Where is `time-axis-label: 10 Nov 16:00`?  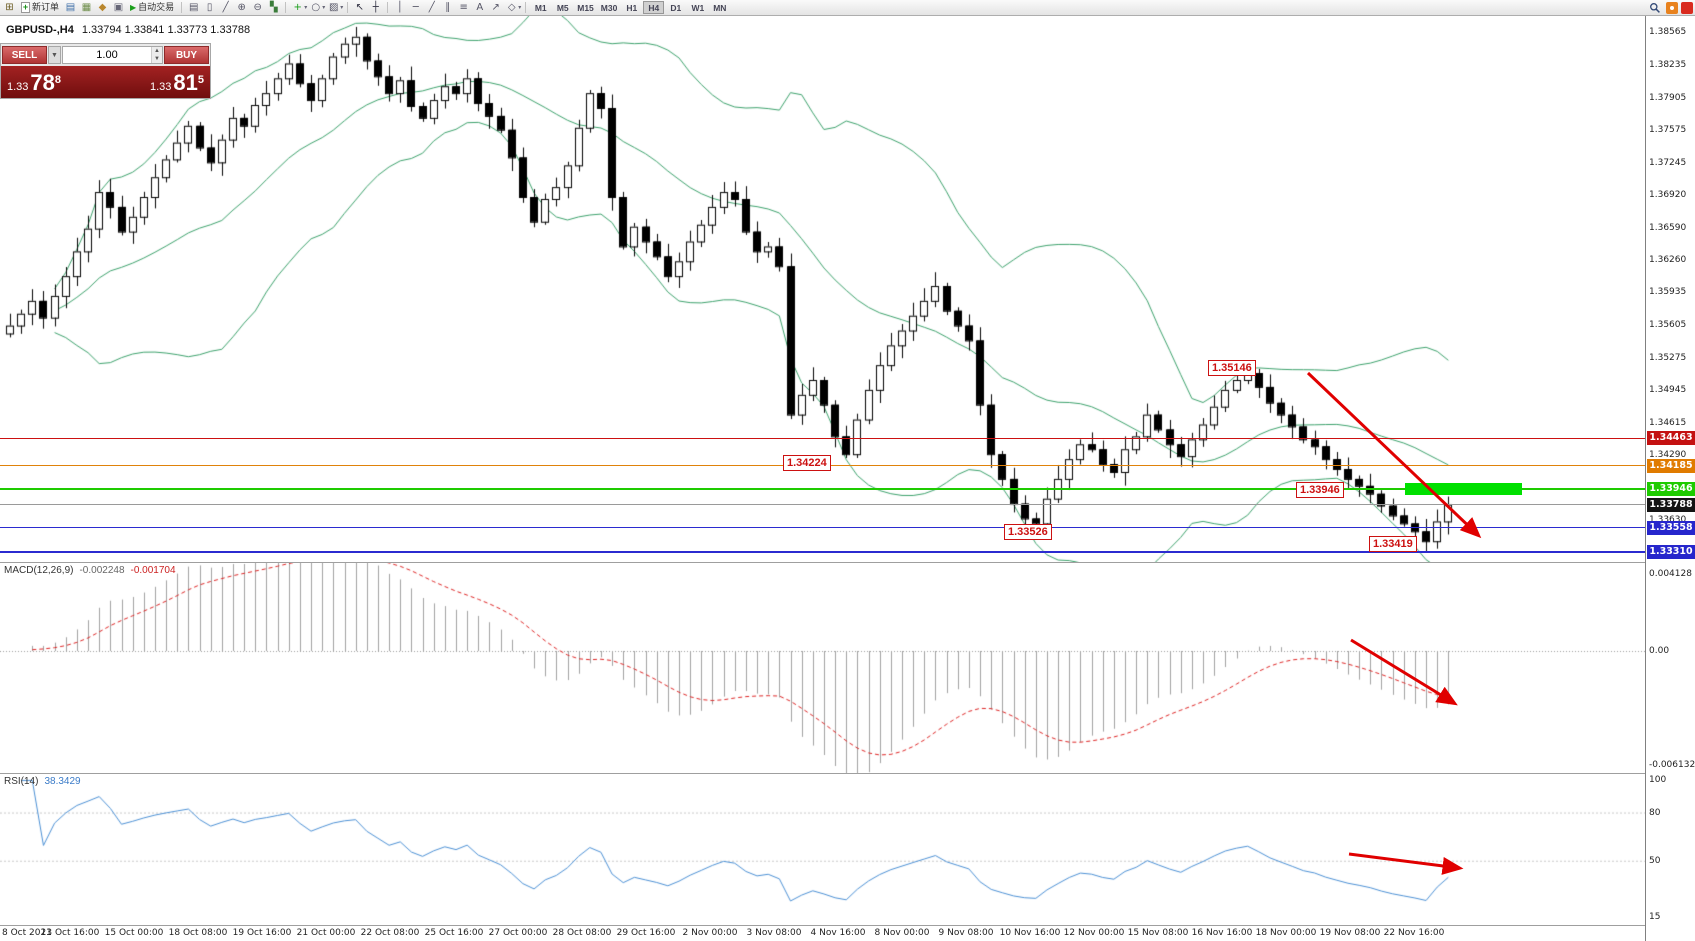
time-axis-label: 10 Nov 16:00 is located at coordinates (1030, 933).